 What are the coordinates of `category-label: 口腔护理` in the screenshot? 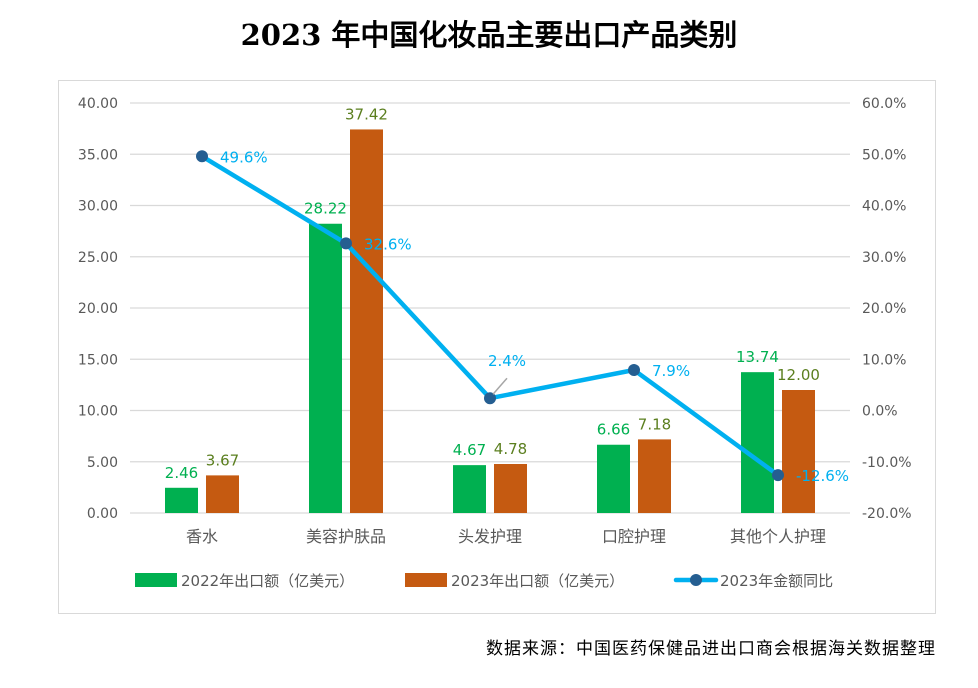 It's located at (634, 536).